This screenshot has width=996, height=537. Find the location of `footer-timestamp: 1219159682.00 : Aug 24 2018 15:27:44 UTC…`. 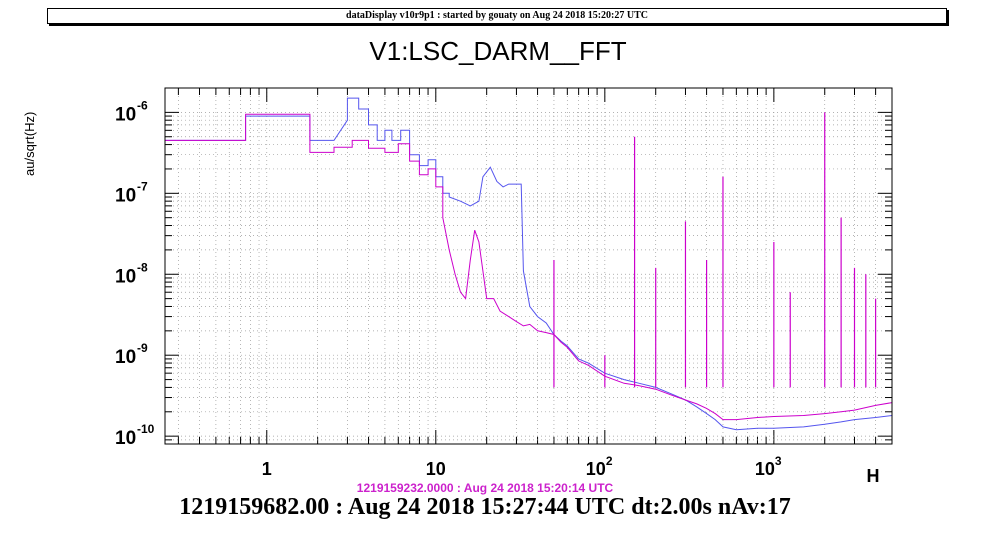

footer-timestamp: 1219159682.00 : Aug 24 2018 15:27:44 UTC… is located at coordinates (485, 507).